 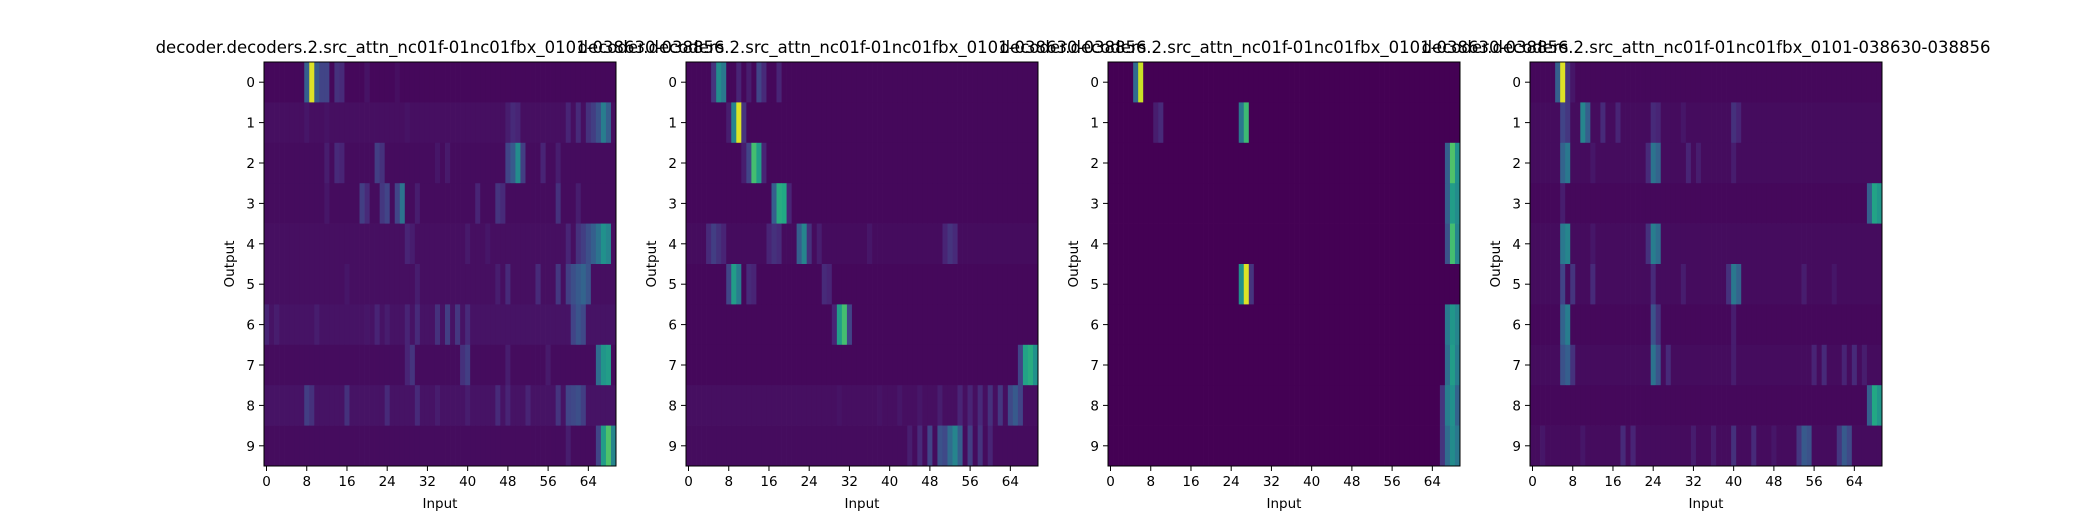 What do you see at coordinates (250, 164) in the screenshot?
I see `y-tick-label: 2` at bounding box center [250, 164].